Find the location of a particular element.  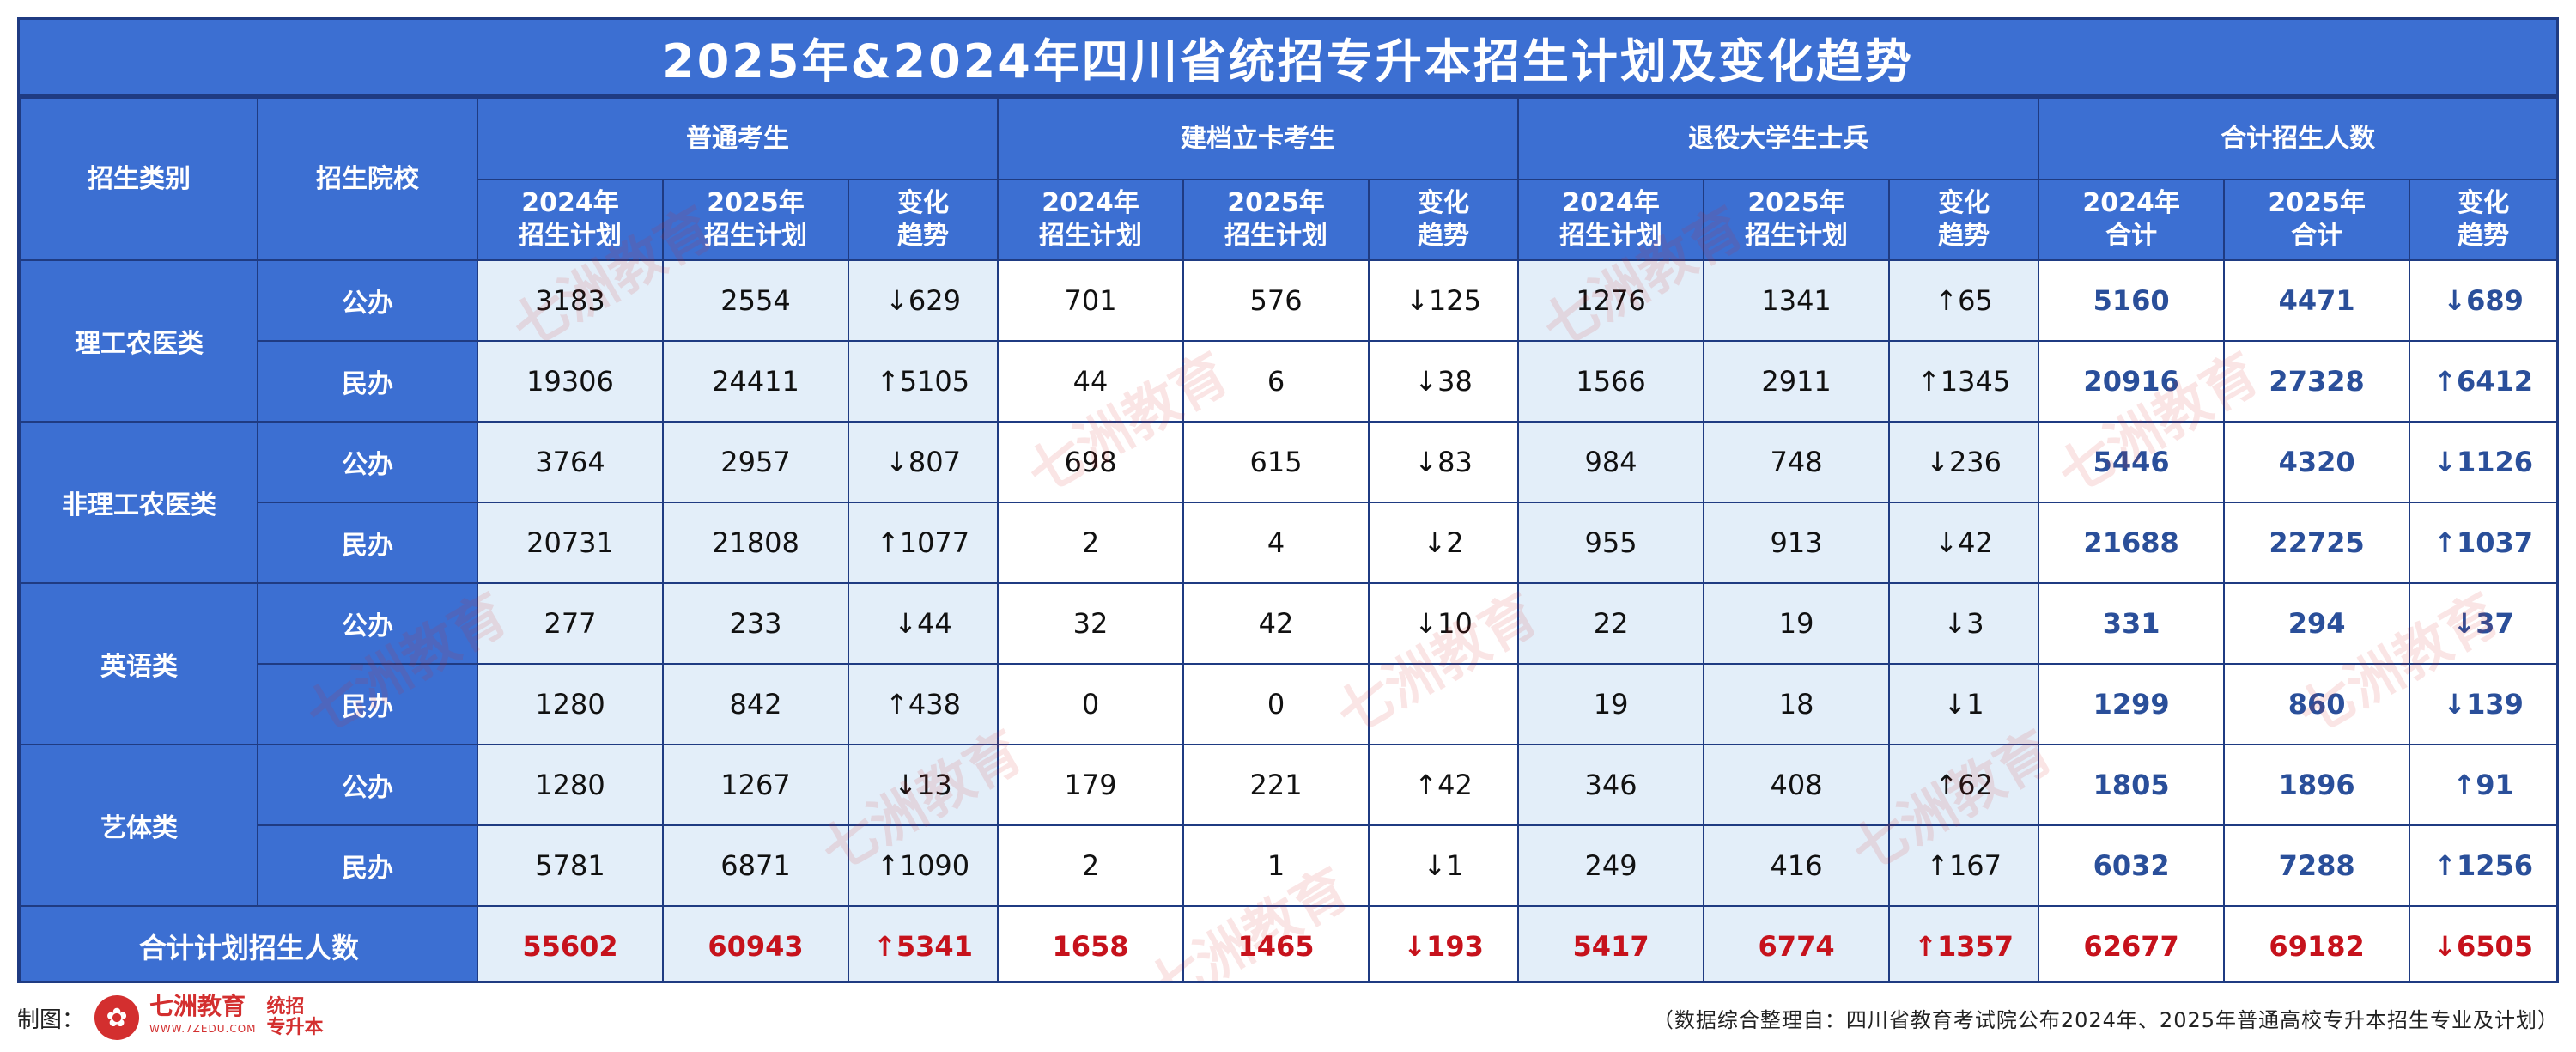

value-cell: 1 is located at coordinates (1276, 866).